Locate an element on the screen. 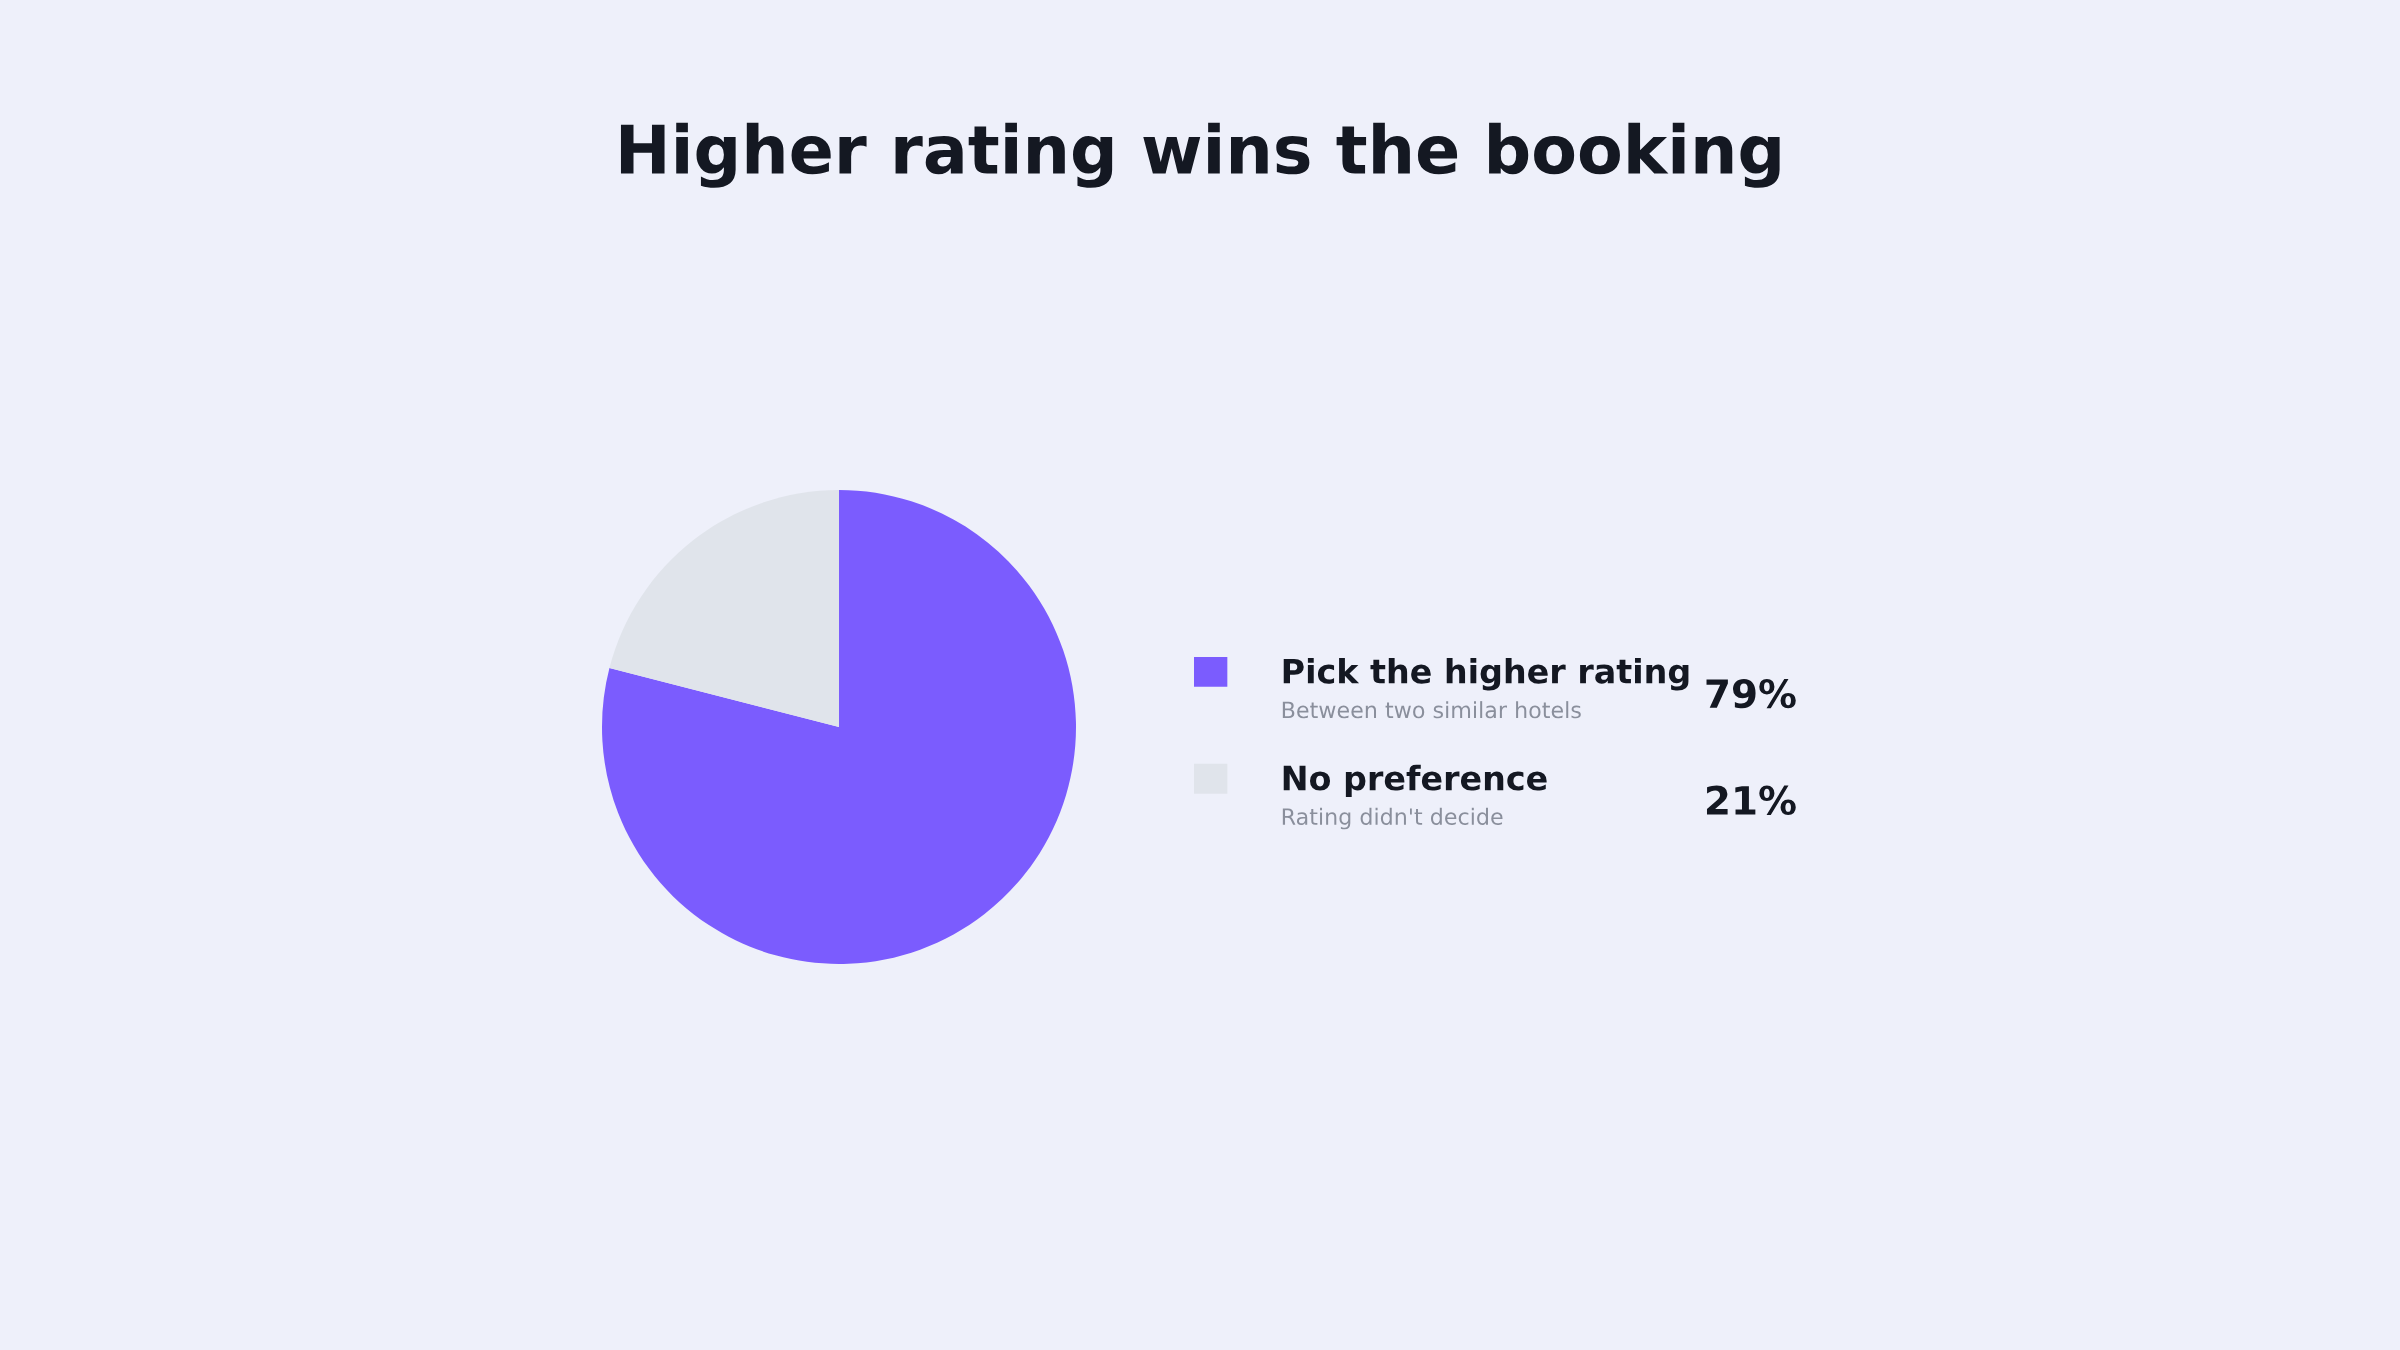 This screenshot has height=1350, width=2400. legend-label: Pick the higher rating is located at coordinates (1486, 674).